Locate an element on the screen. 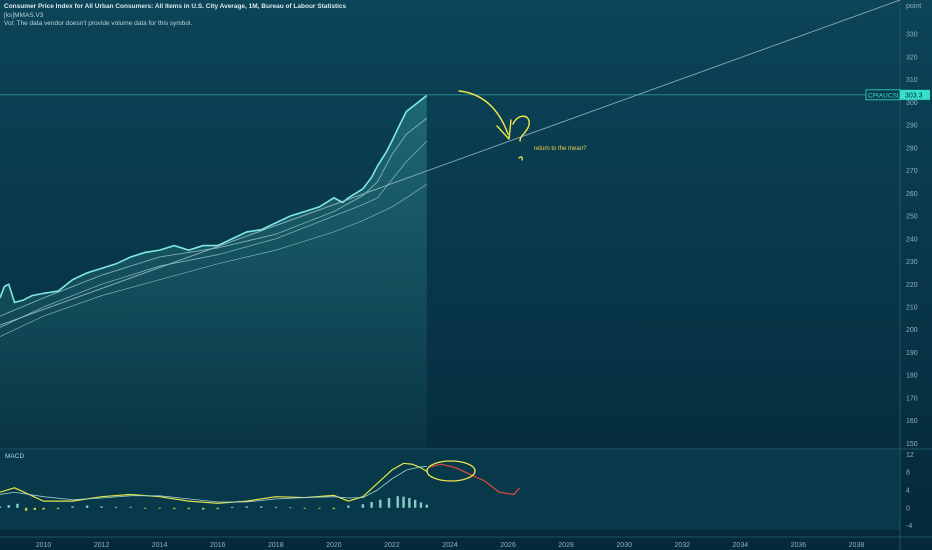 The height and width of the screenshot is (550, 932). x-tick-label: 2014 is located at coordinates (160, 545).